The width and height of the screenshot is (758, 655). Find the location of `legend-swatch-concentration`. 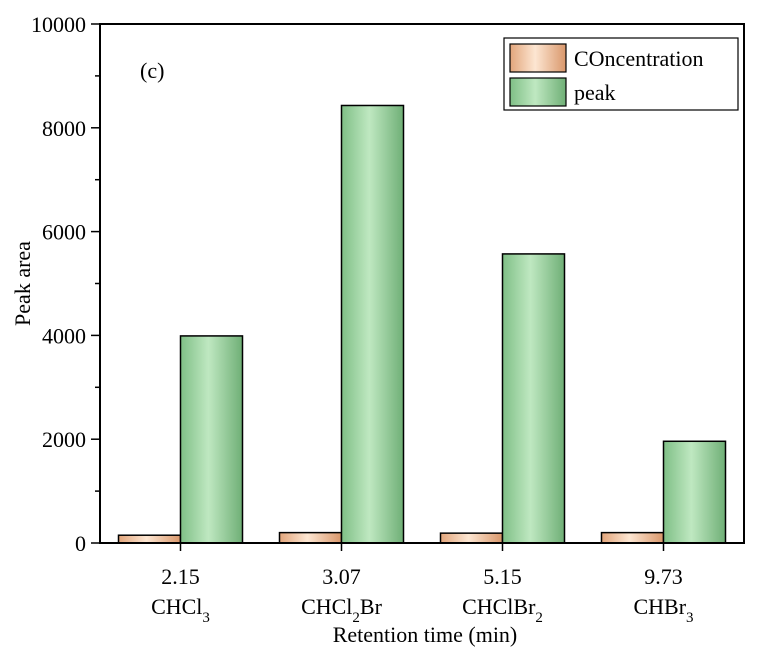

legend-swatch-concentration is located at coordinates (538, 58).